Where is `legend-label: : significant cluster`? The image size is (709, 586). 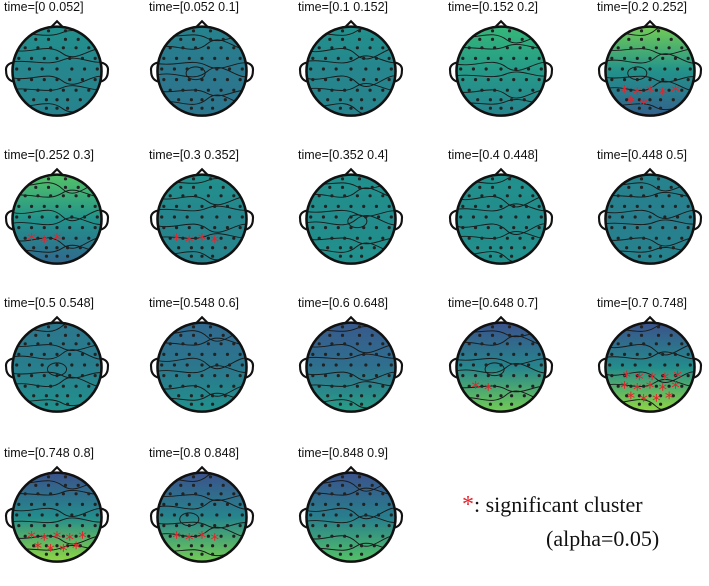
legend-label: : significant cluster is located at coordinates (558, 504).